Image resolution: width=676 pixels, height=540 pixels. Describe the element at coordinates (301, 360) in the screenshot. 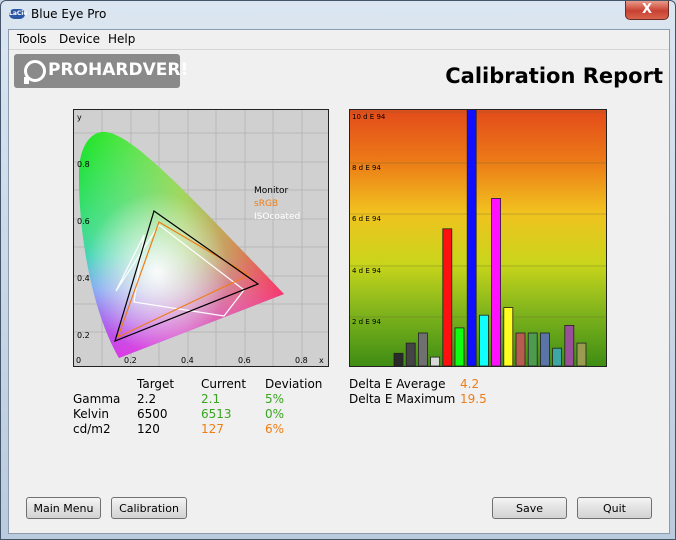

I see `x-tick-0-8: 0.8` at that location.